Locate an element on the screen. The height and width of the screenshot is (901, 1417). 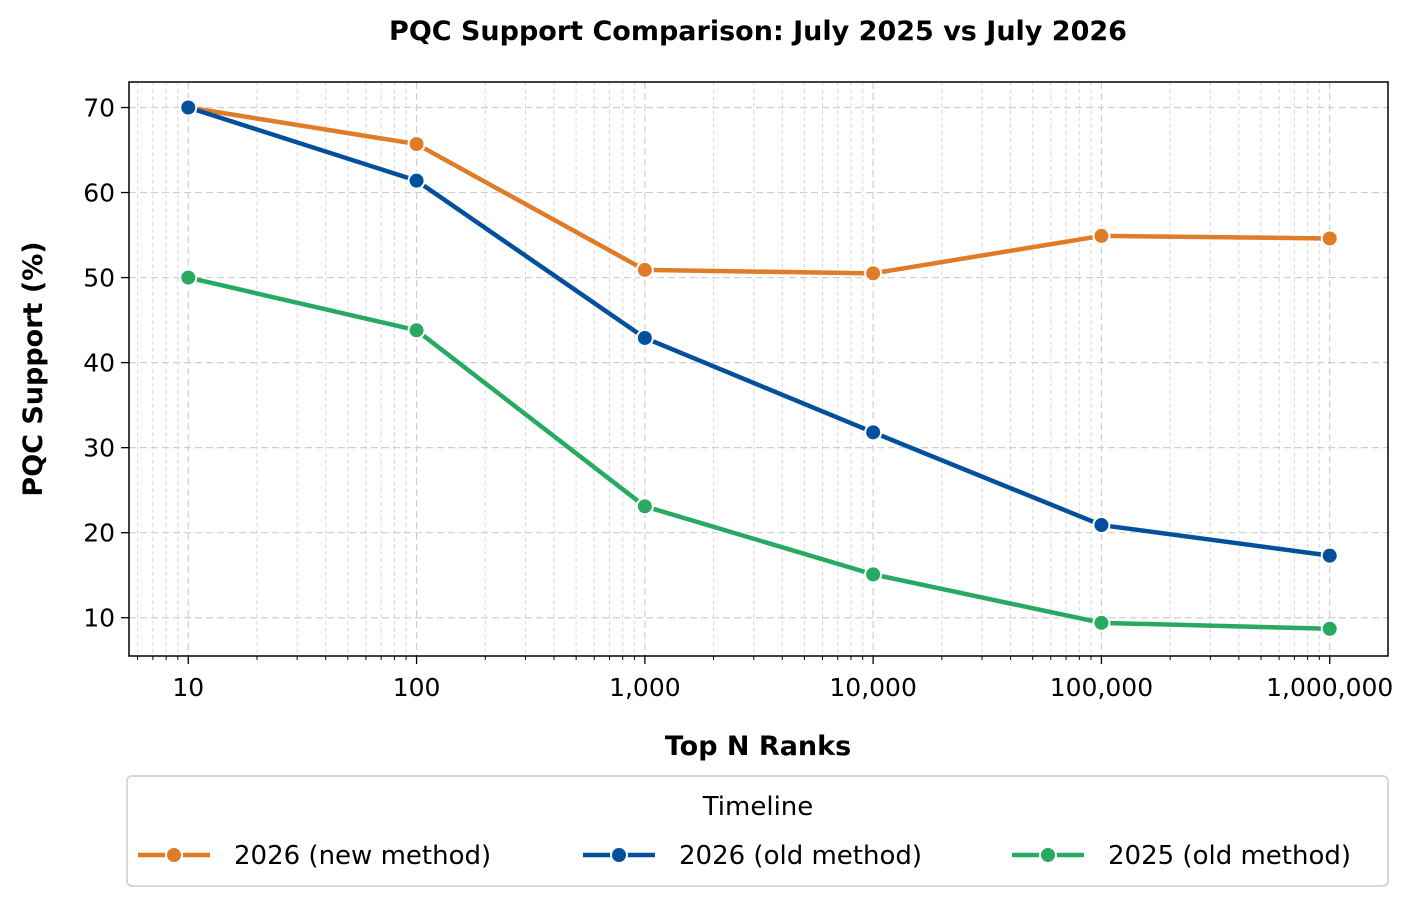
x-axis-label: Top N Ranks is located at coordinates (758, 746).